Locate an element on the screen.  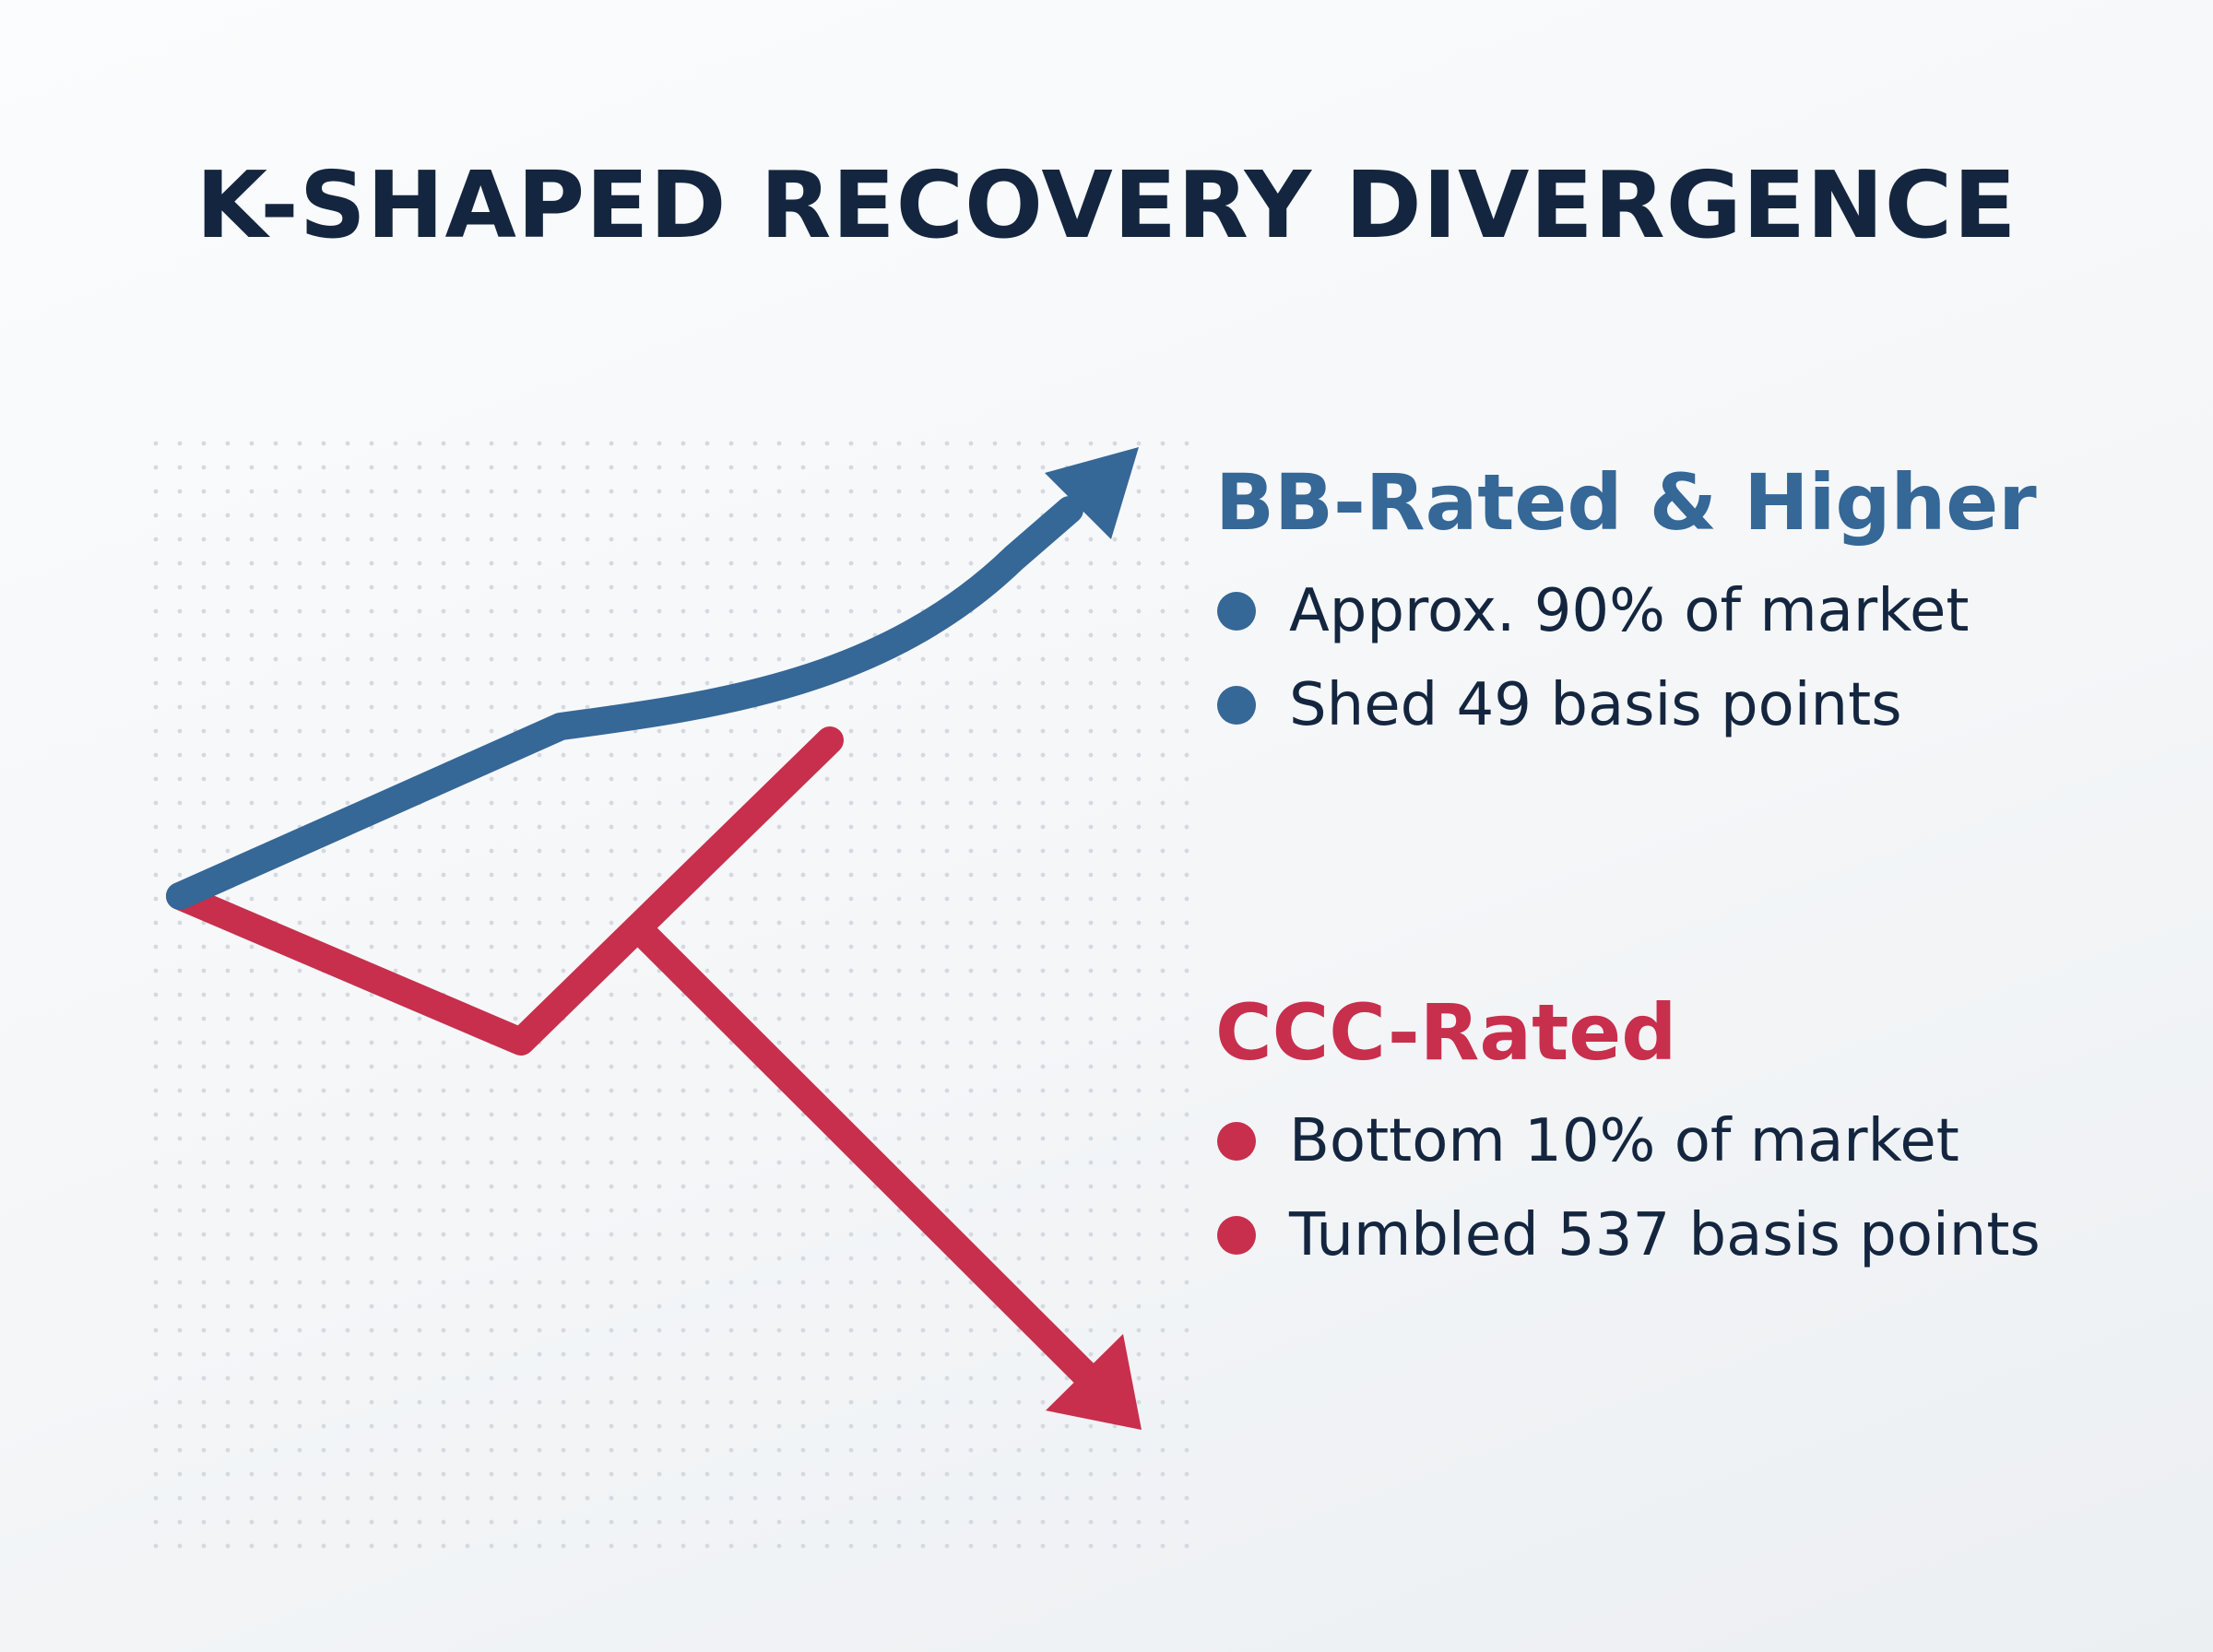
list-item: Shed 49 basis points is located at coordinates (1626, 705).